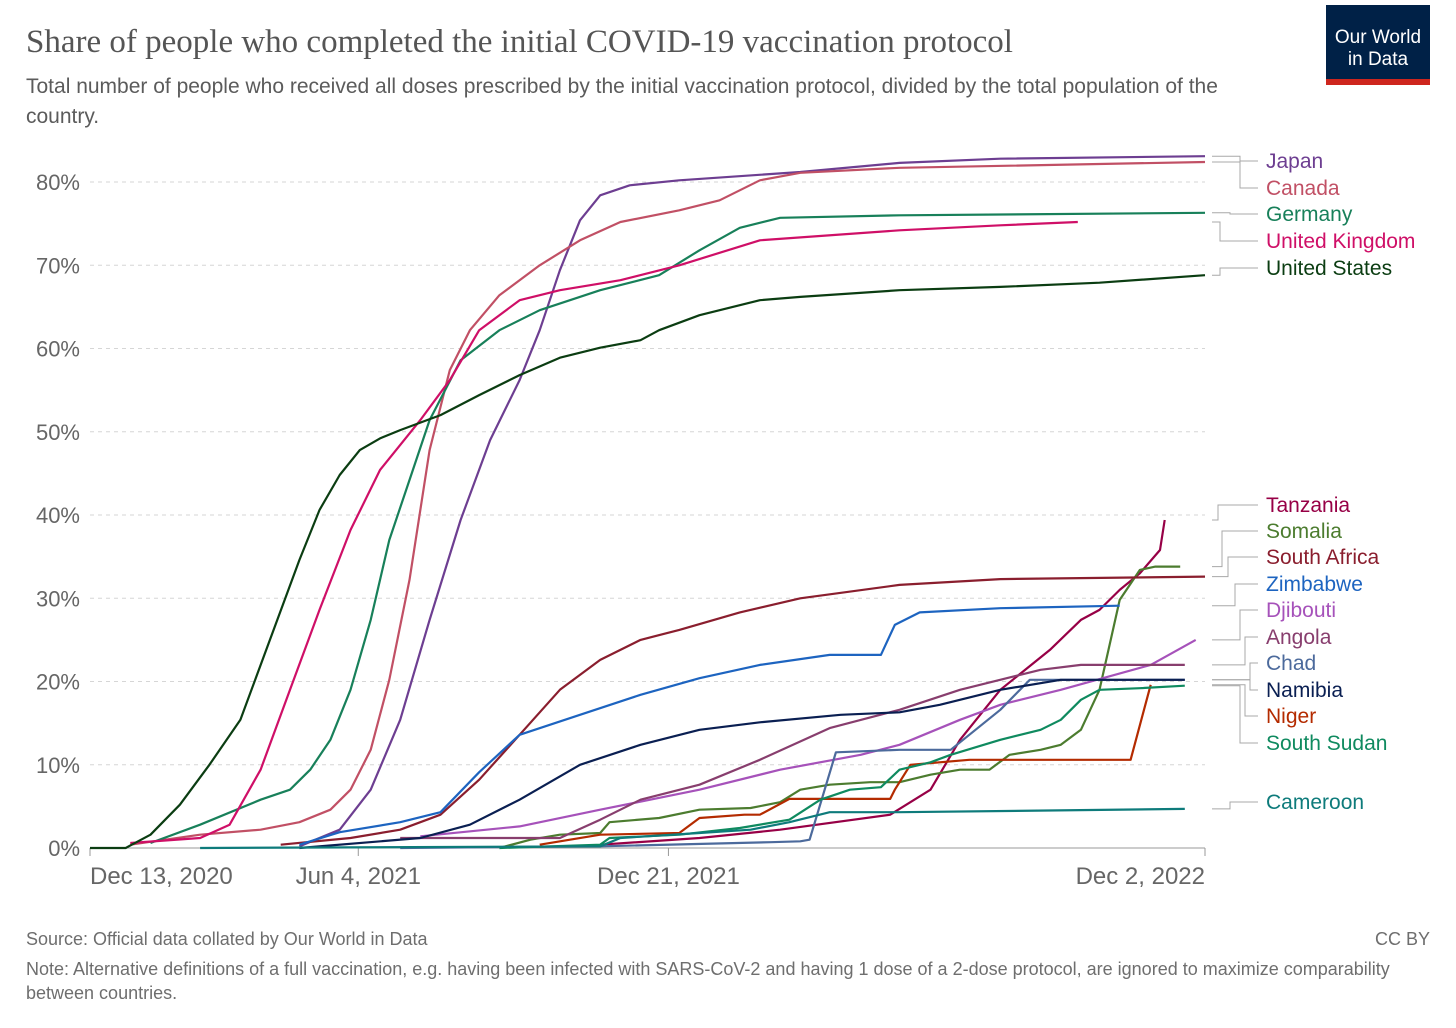  What do you see at coordinates (1294, 161) in the screenshot?
I see `legend-label-japan: Japan` at bounding box center [1294, 161].